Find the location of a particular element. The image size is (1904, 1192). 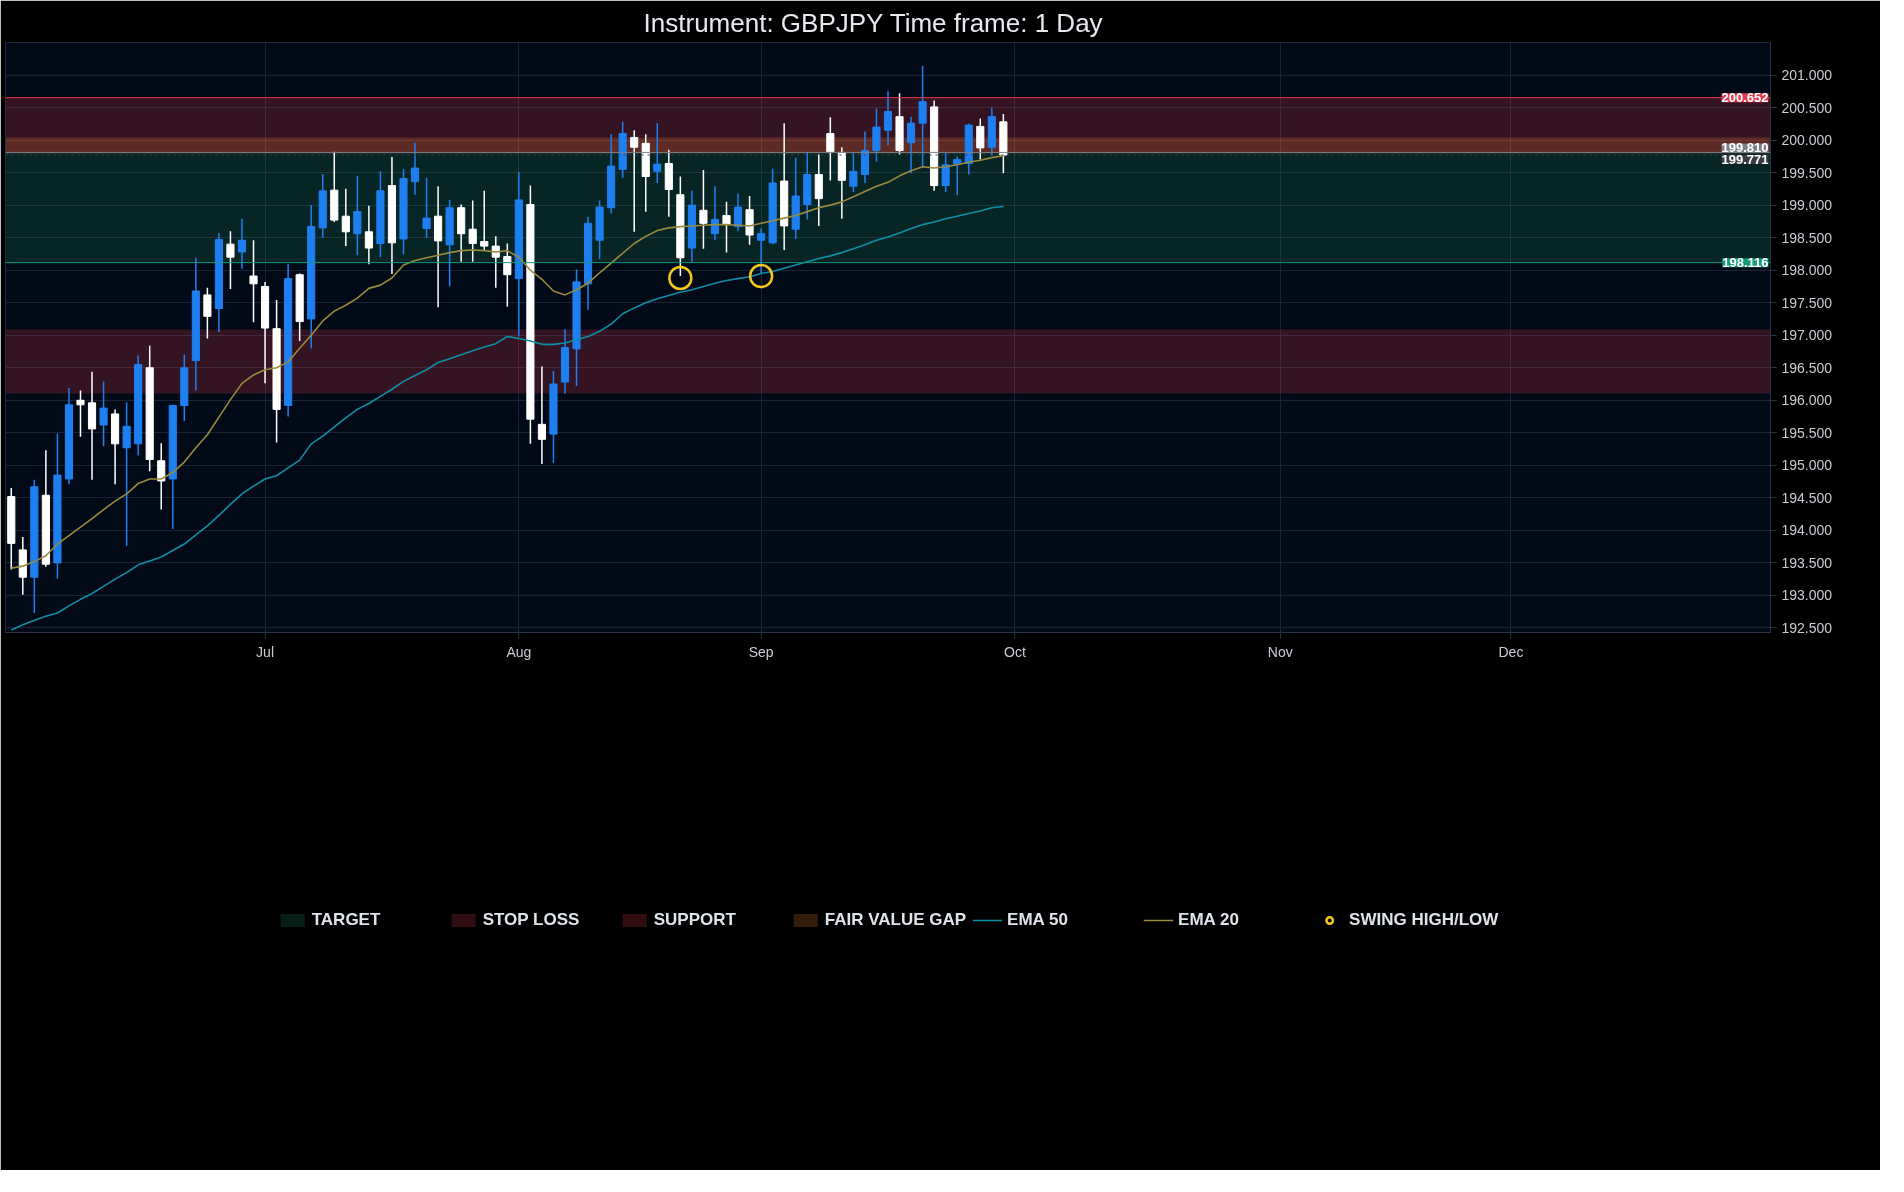

legend-label: EMA 20 is located at coordinates (1209, 920).